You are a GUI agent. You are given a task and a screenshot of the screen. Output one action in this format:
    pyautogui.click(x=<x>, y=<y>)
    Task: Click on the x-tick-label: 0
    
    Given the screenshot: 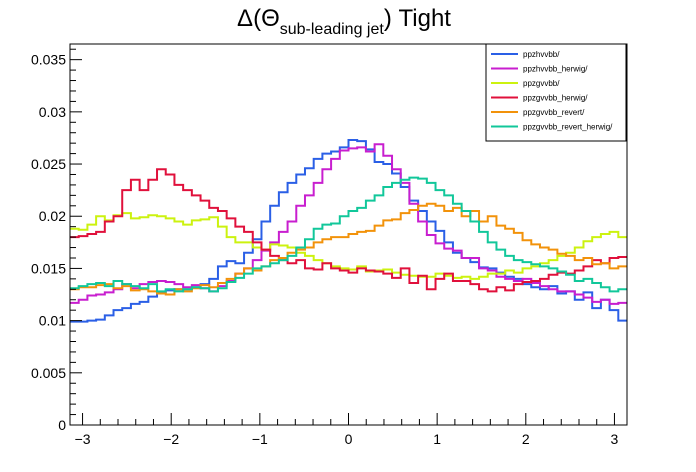 What is the action you would take?
    pyautogui.click(x=349, y=439)
    